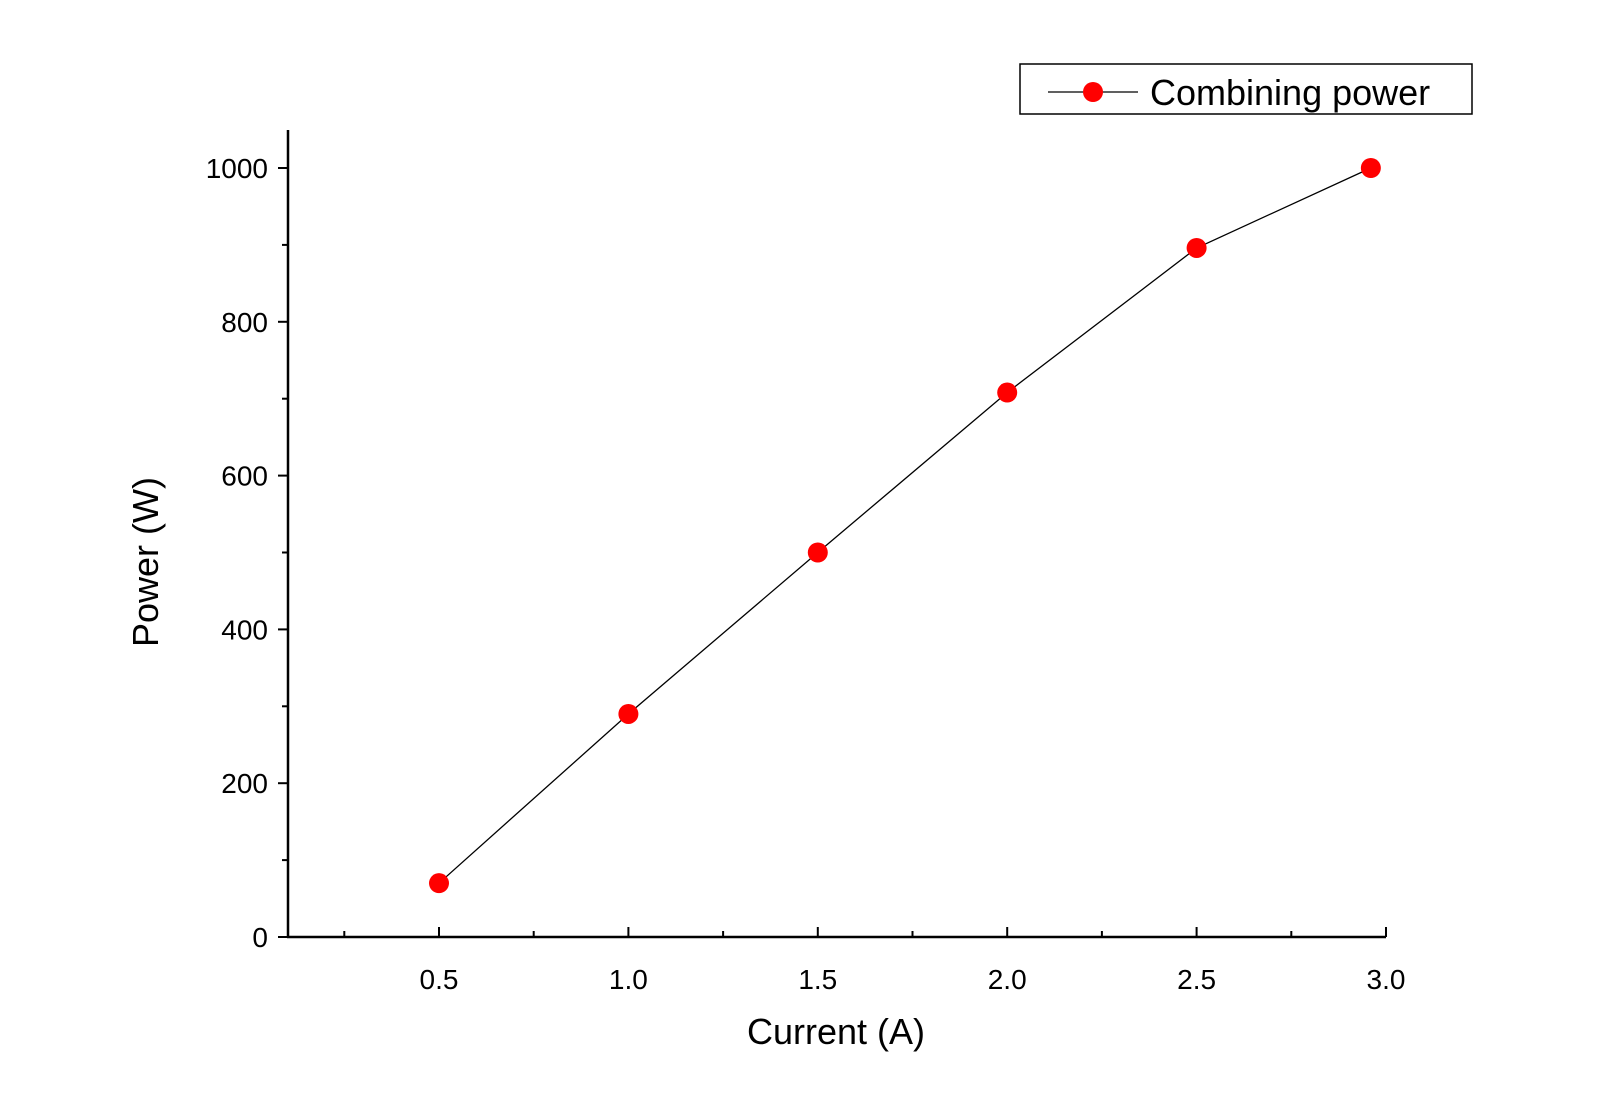 Image resolution: width=1600 pixels, height=1117 pixels. I want to click on x-tick-label-0: 0.5, so click(439, 979).